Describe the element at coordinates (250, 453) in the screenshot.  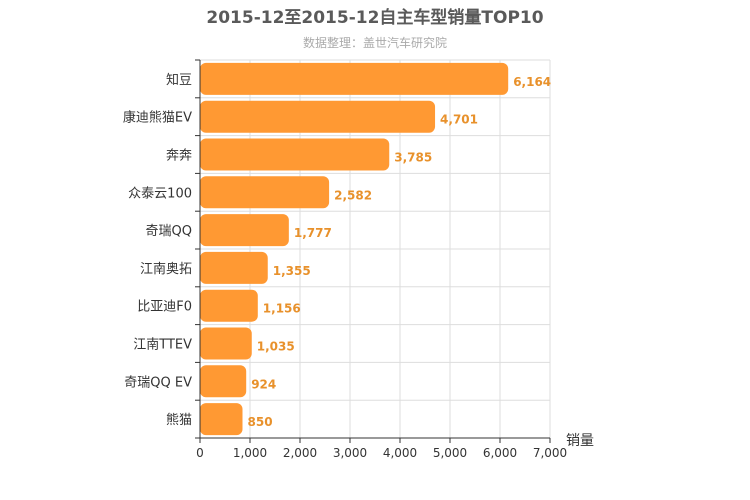
I see `x-tick-label: 1,000` at that location.